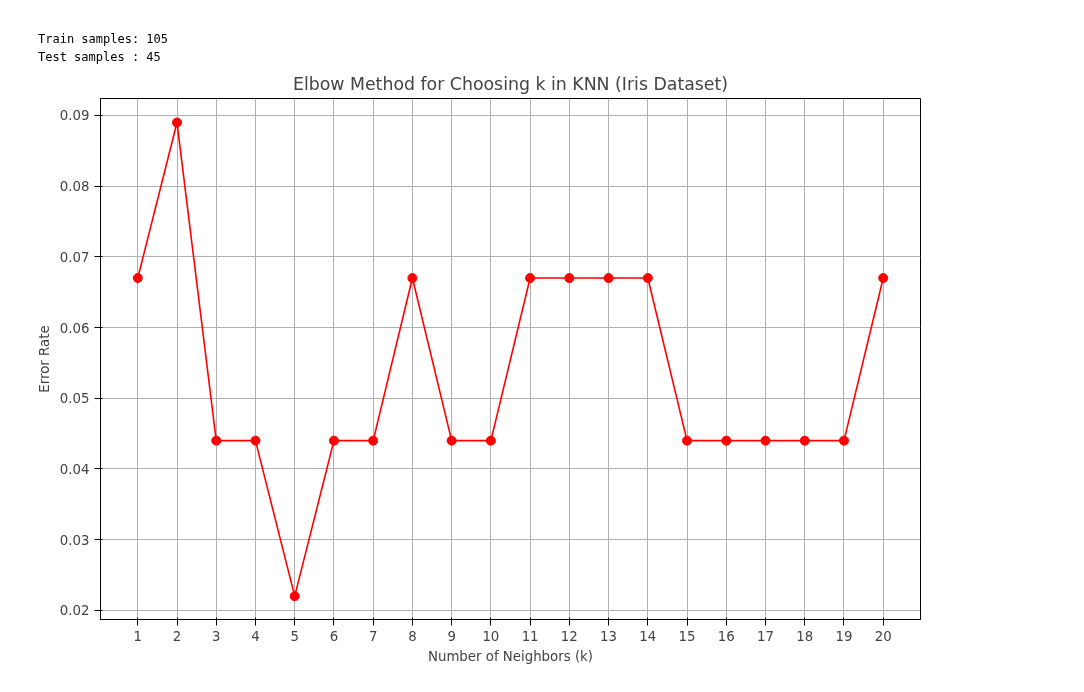  Describe the element at coordinates (412, 636) in the screenshot. I see `x-tick-label: 8` at that location.